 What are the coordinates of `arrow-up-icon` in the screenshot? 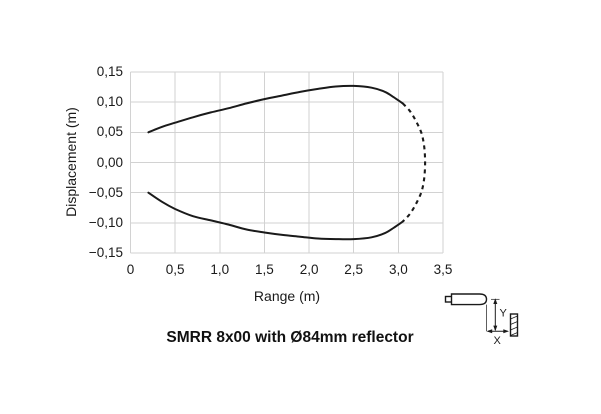 It's located at (495, 301).